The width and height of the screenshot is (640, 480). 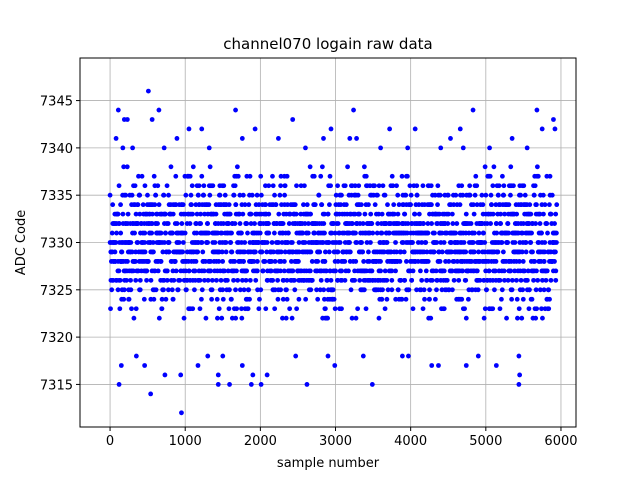 I want to click on x-tick-label: 4000, so click(x=410, y=441).